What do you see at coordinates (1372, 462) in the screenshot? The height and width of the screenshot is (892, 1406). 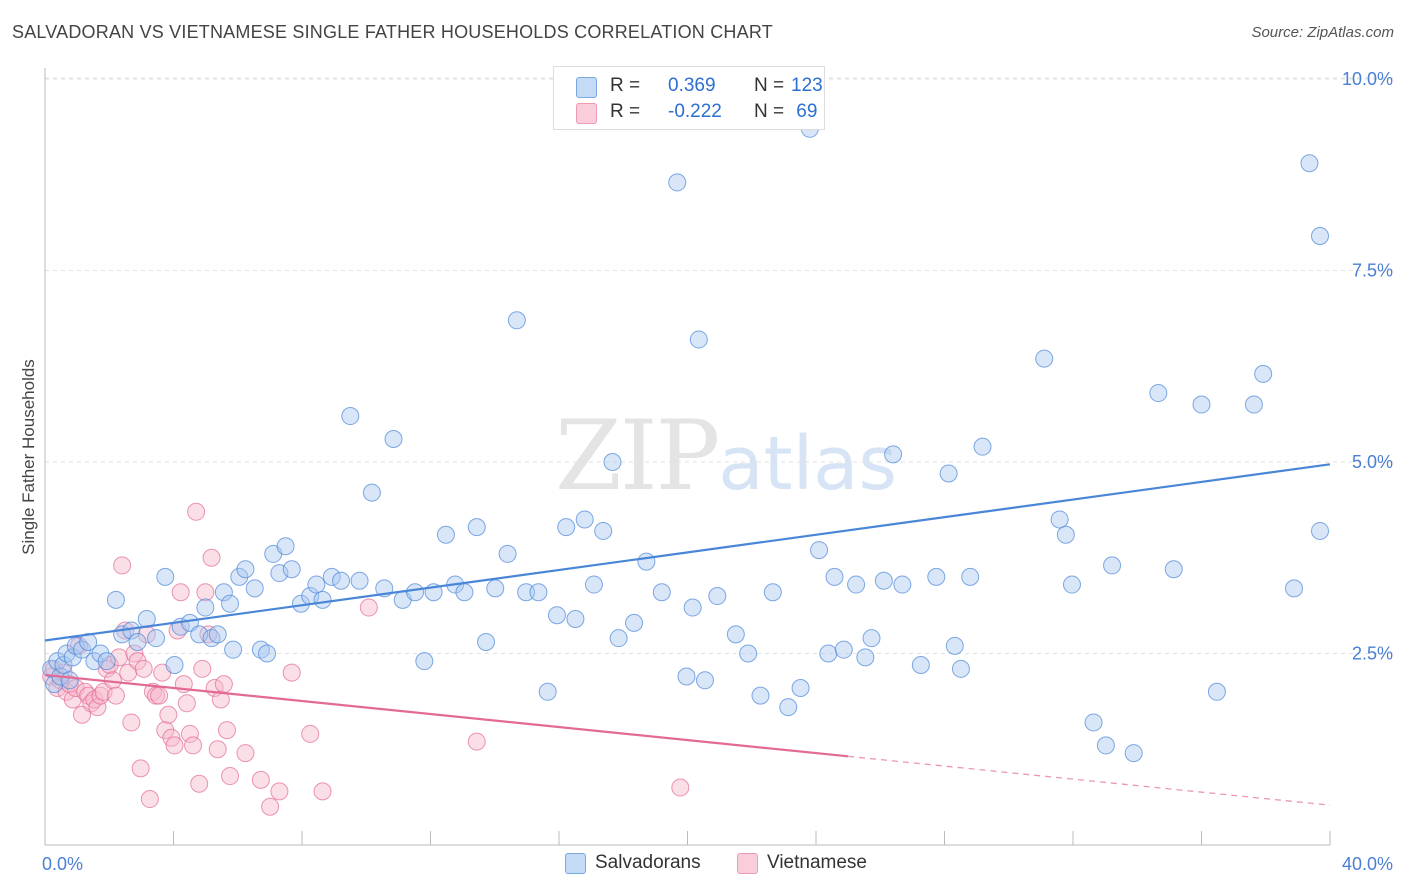 I see `y-tick-label: 5.0%` at bounding box center [1372, 462].